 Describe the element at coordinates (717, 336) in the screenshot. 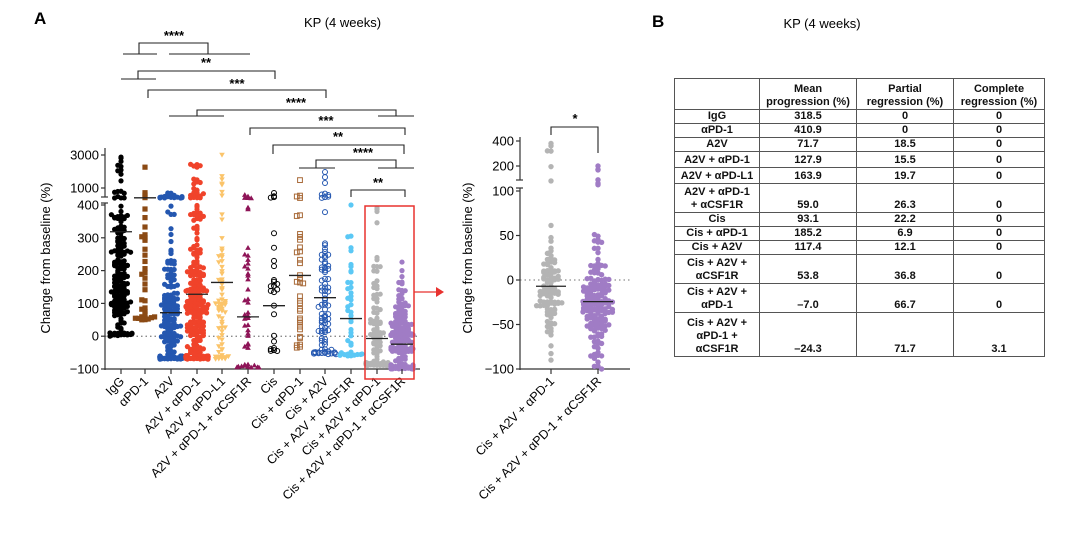

I see `table-row-label-text: αPD-1 +` at that location.